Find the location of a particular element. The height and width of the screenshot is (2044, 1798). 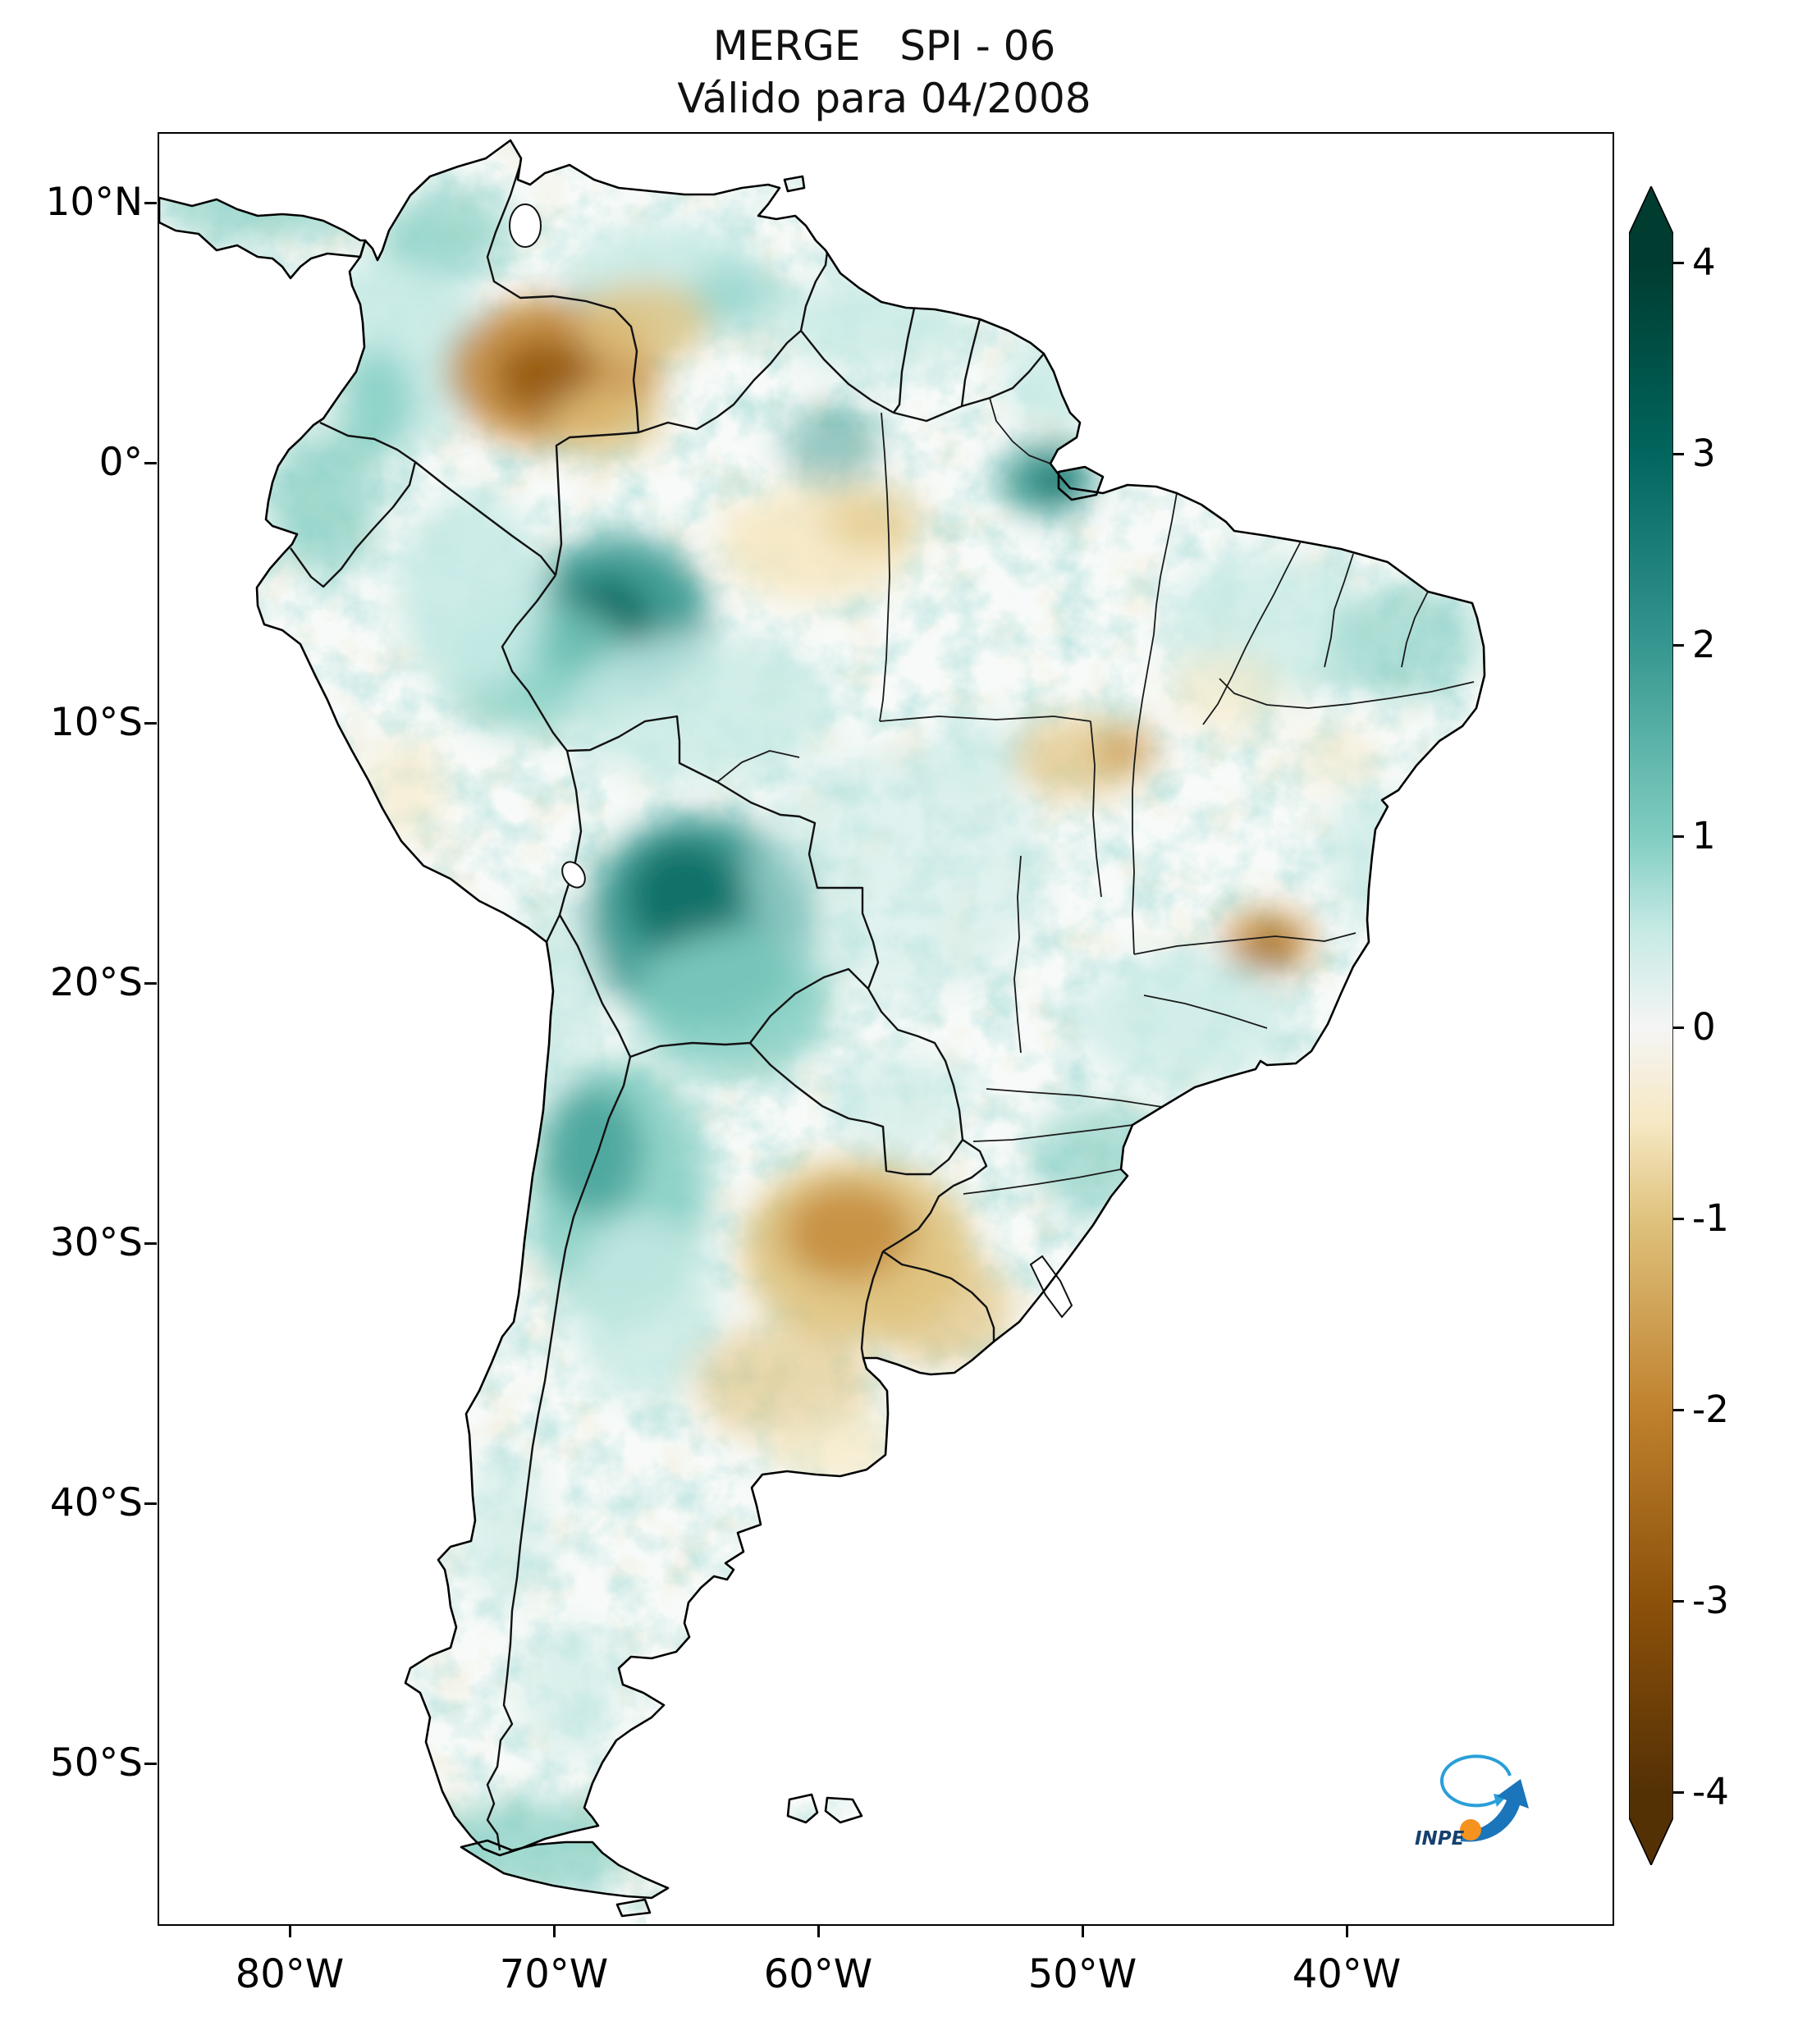

lake-maracaibo is located at coordinates (525, 225).